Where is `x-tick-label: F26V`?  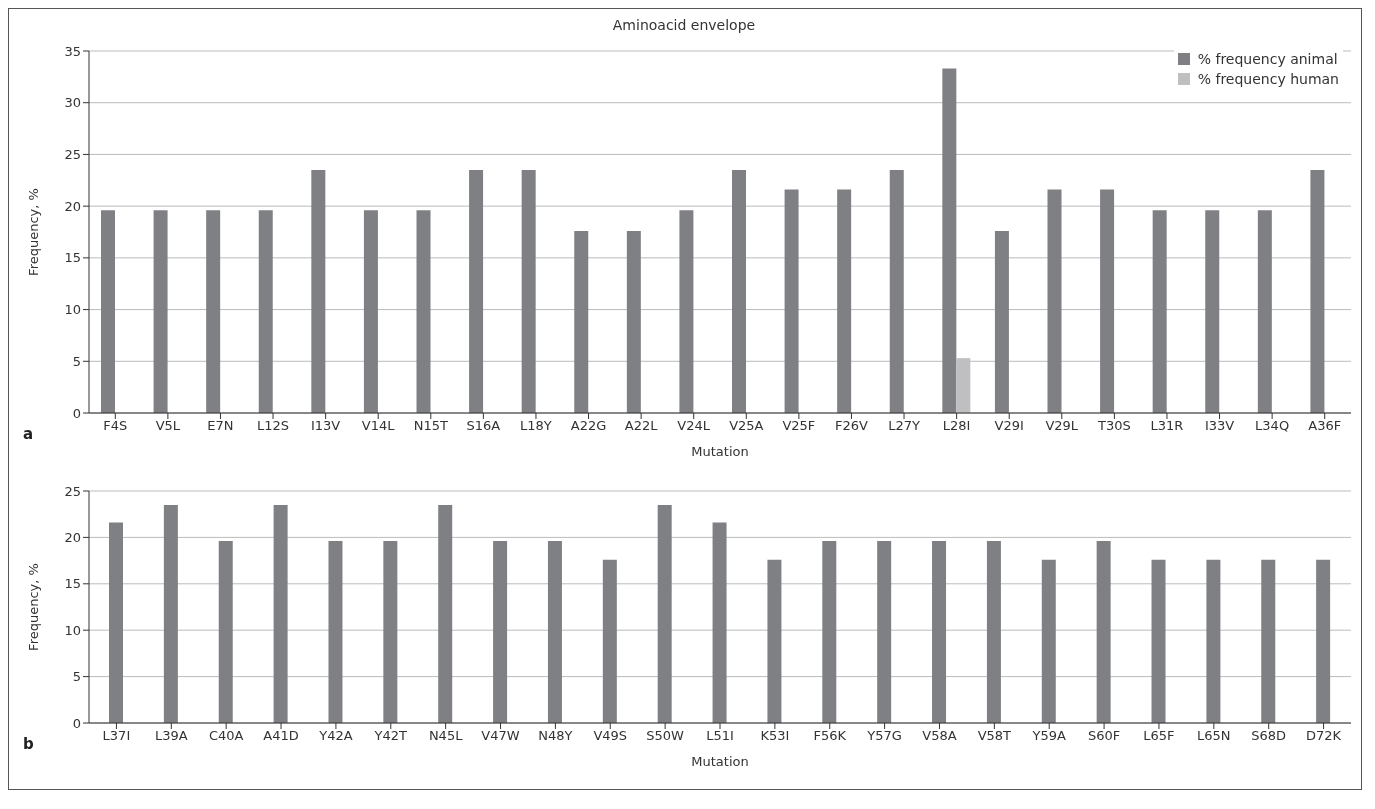
x-tick-label: F26V is located at coordinates (852, 426).